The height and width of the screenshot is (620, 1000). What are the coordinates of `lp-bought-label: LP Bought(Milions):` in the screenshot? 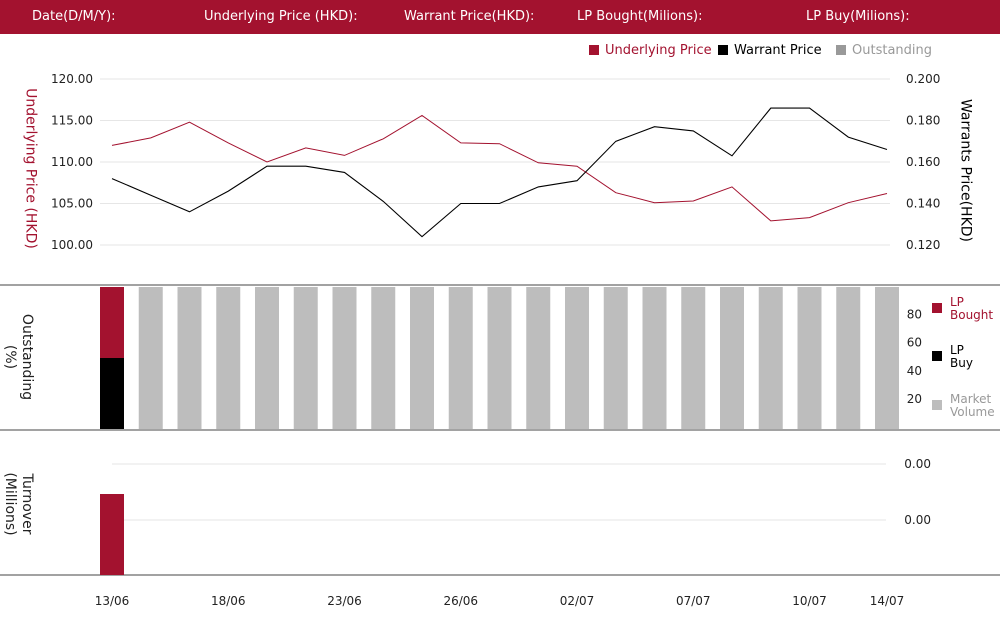 It's located at (640, 16).